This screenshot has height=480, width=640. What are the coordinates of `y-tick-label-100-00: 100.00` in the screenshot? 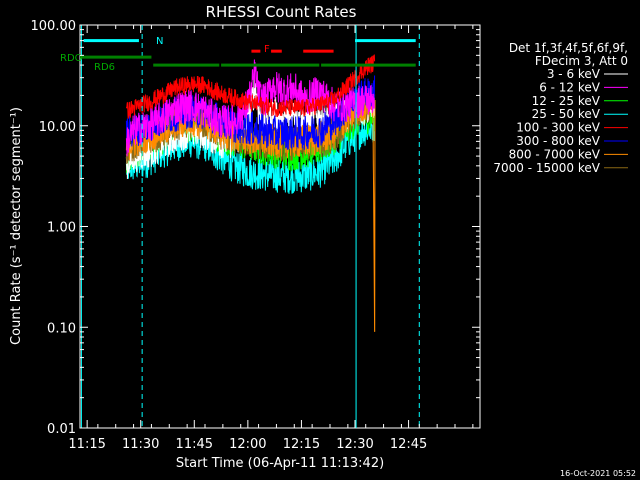 It's located at (54, 26).